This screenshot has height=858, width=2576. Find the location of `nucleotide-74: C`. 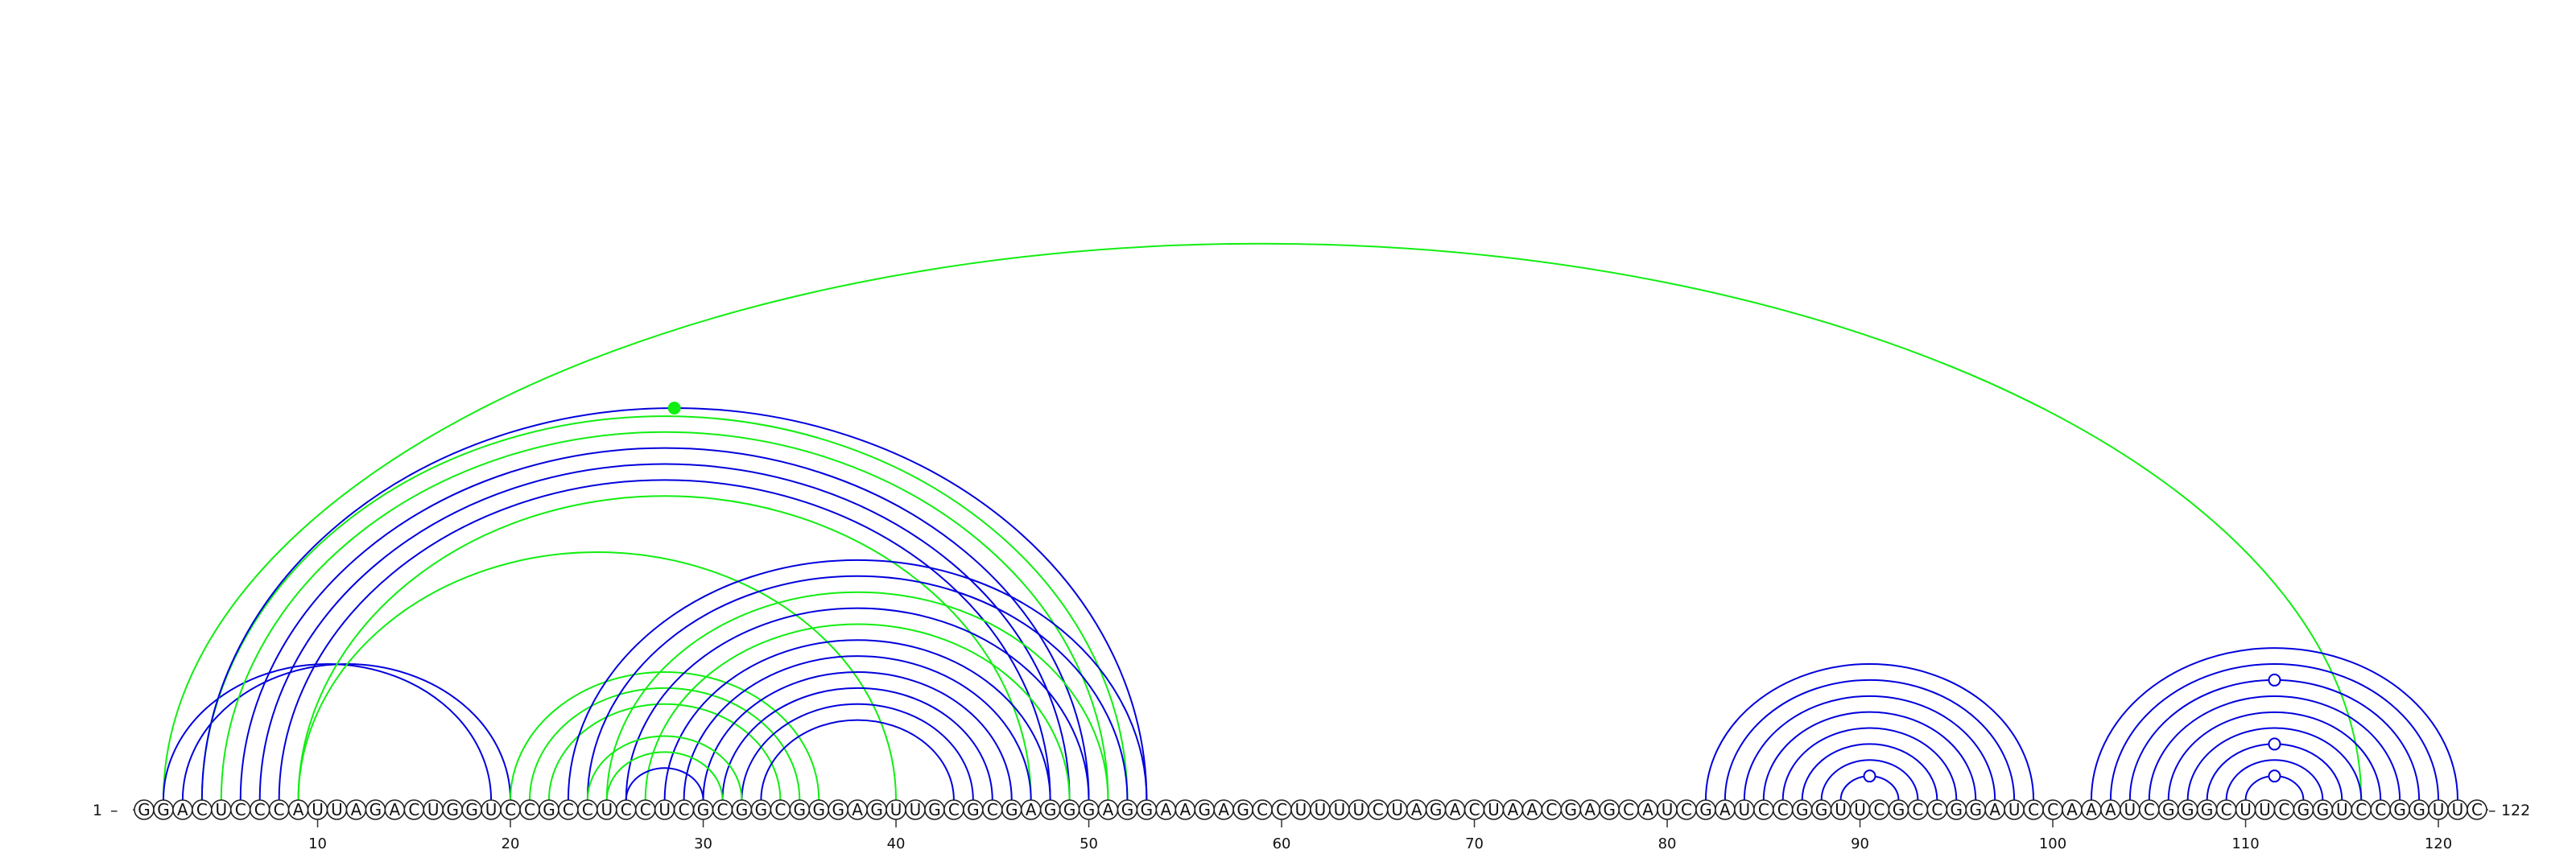

nucleotide-74: C is located at coordinates (1552, 809).